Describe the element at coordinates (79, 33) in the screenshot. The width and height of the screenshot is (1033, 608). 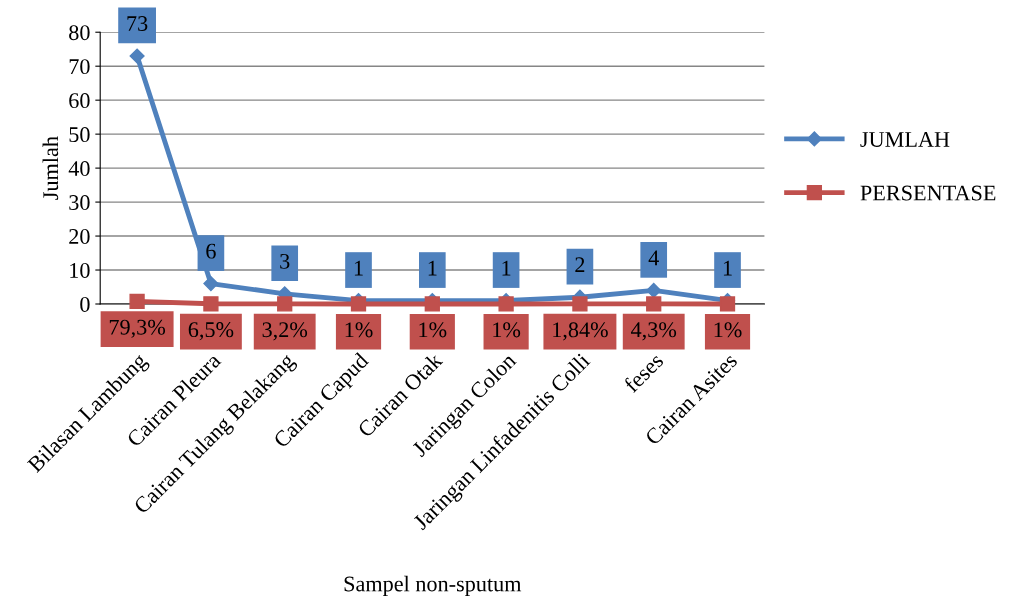
I see `y-tick-label: 80` at that location.